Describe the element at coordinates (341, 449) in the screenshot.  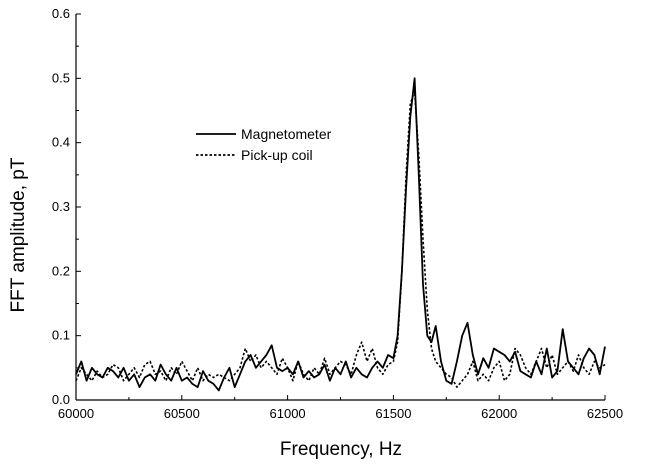
I see `x-axis-title: Frequency, Hz` at that location.